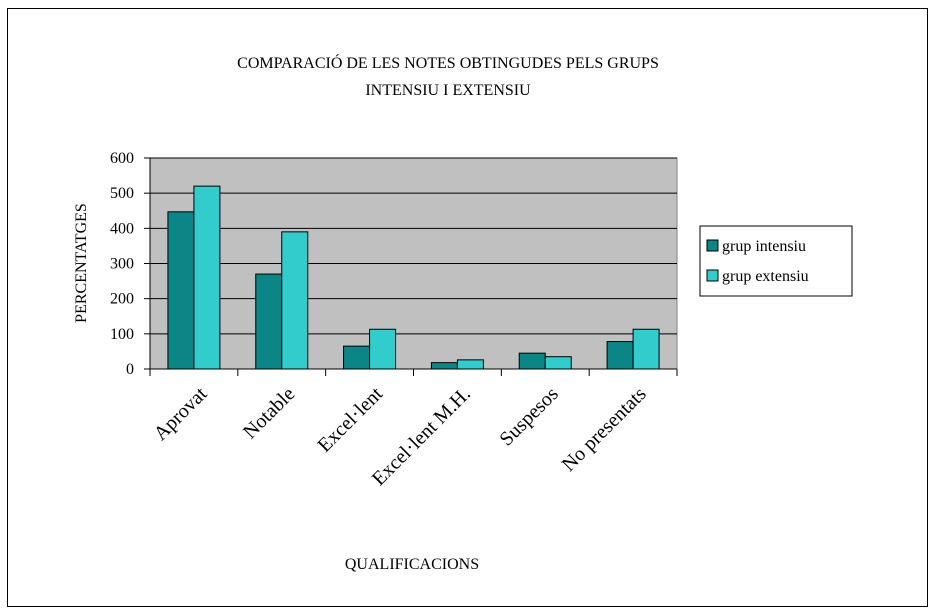 The height and width of the screenshot is (614, 935). I want to click on legend-label: grup intensiu, so click(764, 246).